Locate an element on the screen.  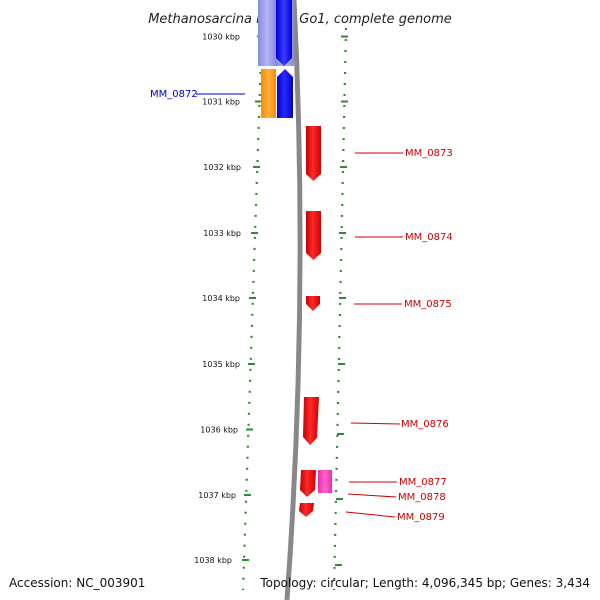
tick-label: 1032 kbp is located at coordinates (222, 167).